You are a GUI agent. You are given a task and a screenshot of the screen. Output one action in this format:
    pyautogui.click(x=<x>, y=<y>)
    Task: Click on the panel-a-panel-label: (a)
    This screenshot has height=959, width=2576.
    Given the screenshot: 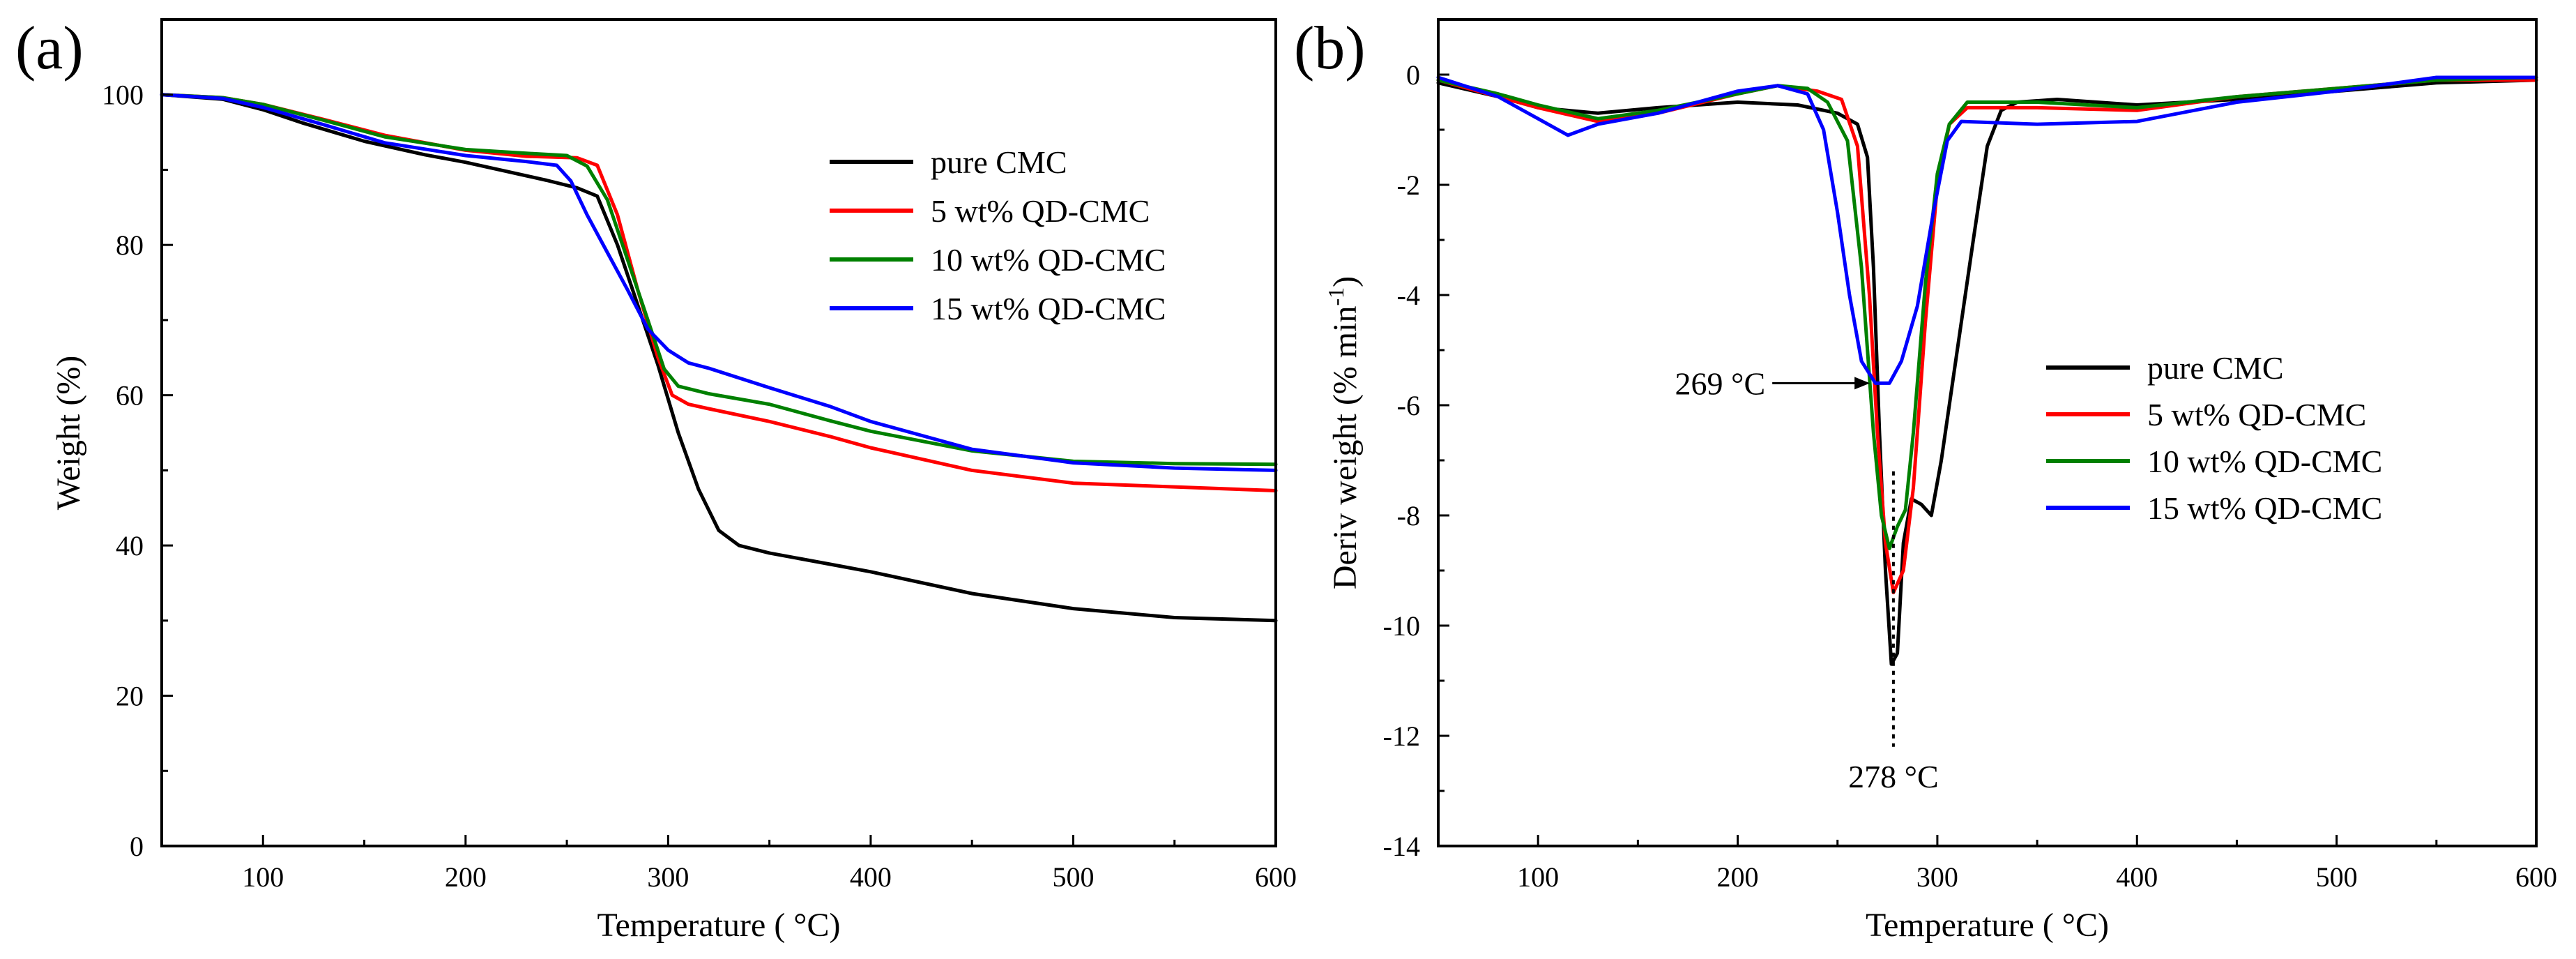 What is the action you would take?
    pyautogui.click(x=50, y=48)
    